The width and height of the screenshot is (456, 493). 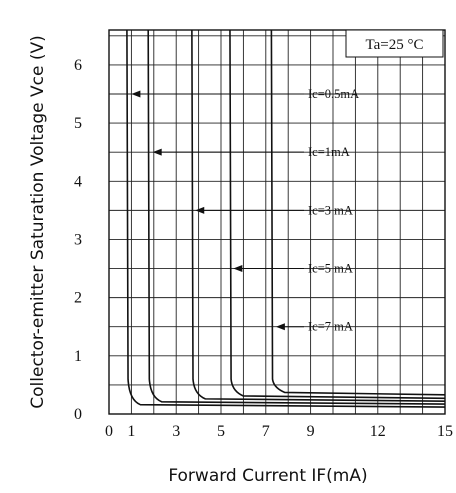 What do you see at coordinates (78, 181) in the screenshot?
I see `y-tick-label: 4` at bounding box center [78, 181].